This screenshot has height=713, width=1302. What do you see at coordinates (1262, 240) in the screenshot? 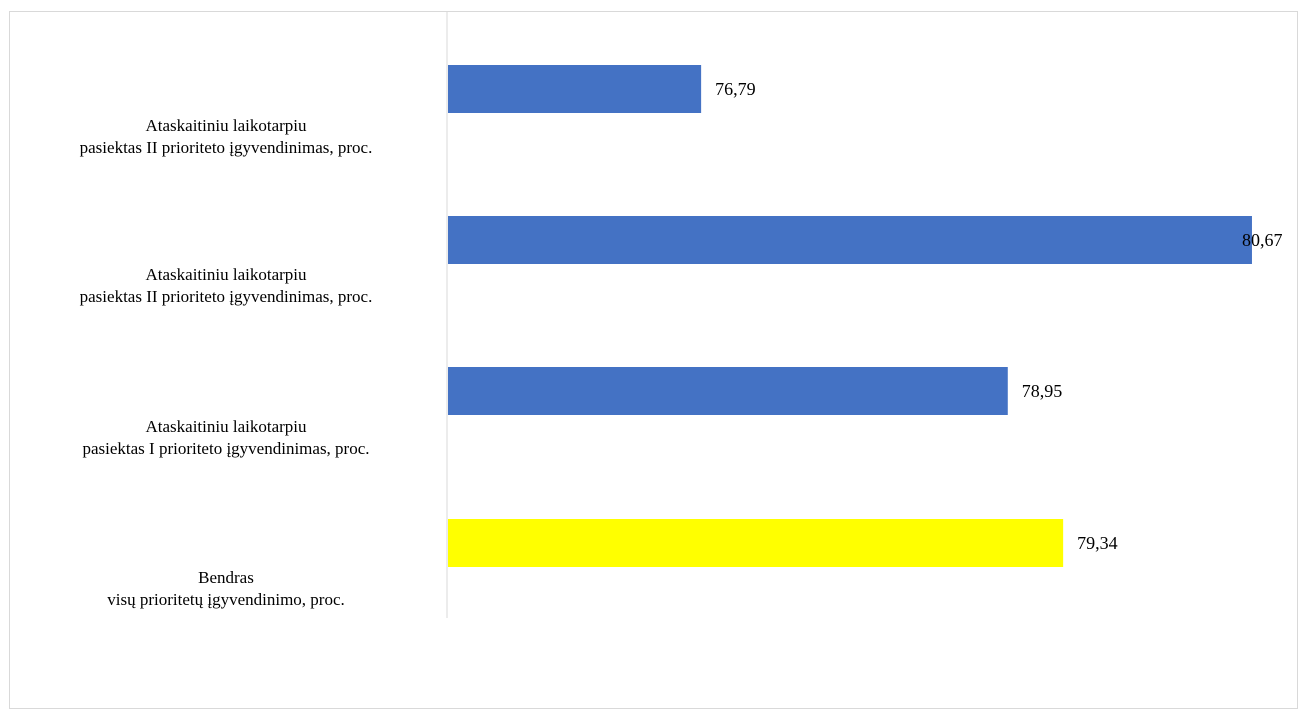
I see `data-label-2: 80,67` at bounding box center [1262, 240].